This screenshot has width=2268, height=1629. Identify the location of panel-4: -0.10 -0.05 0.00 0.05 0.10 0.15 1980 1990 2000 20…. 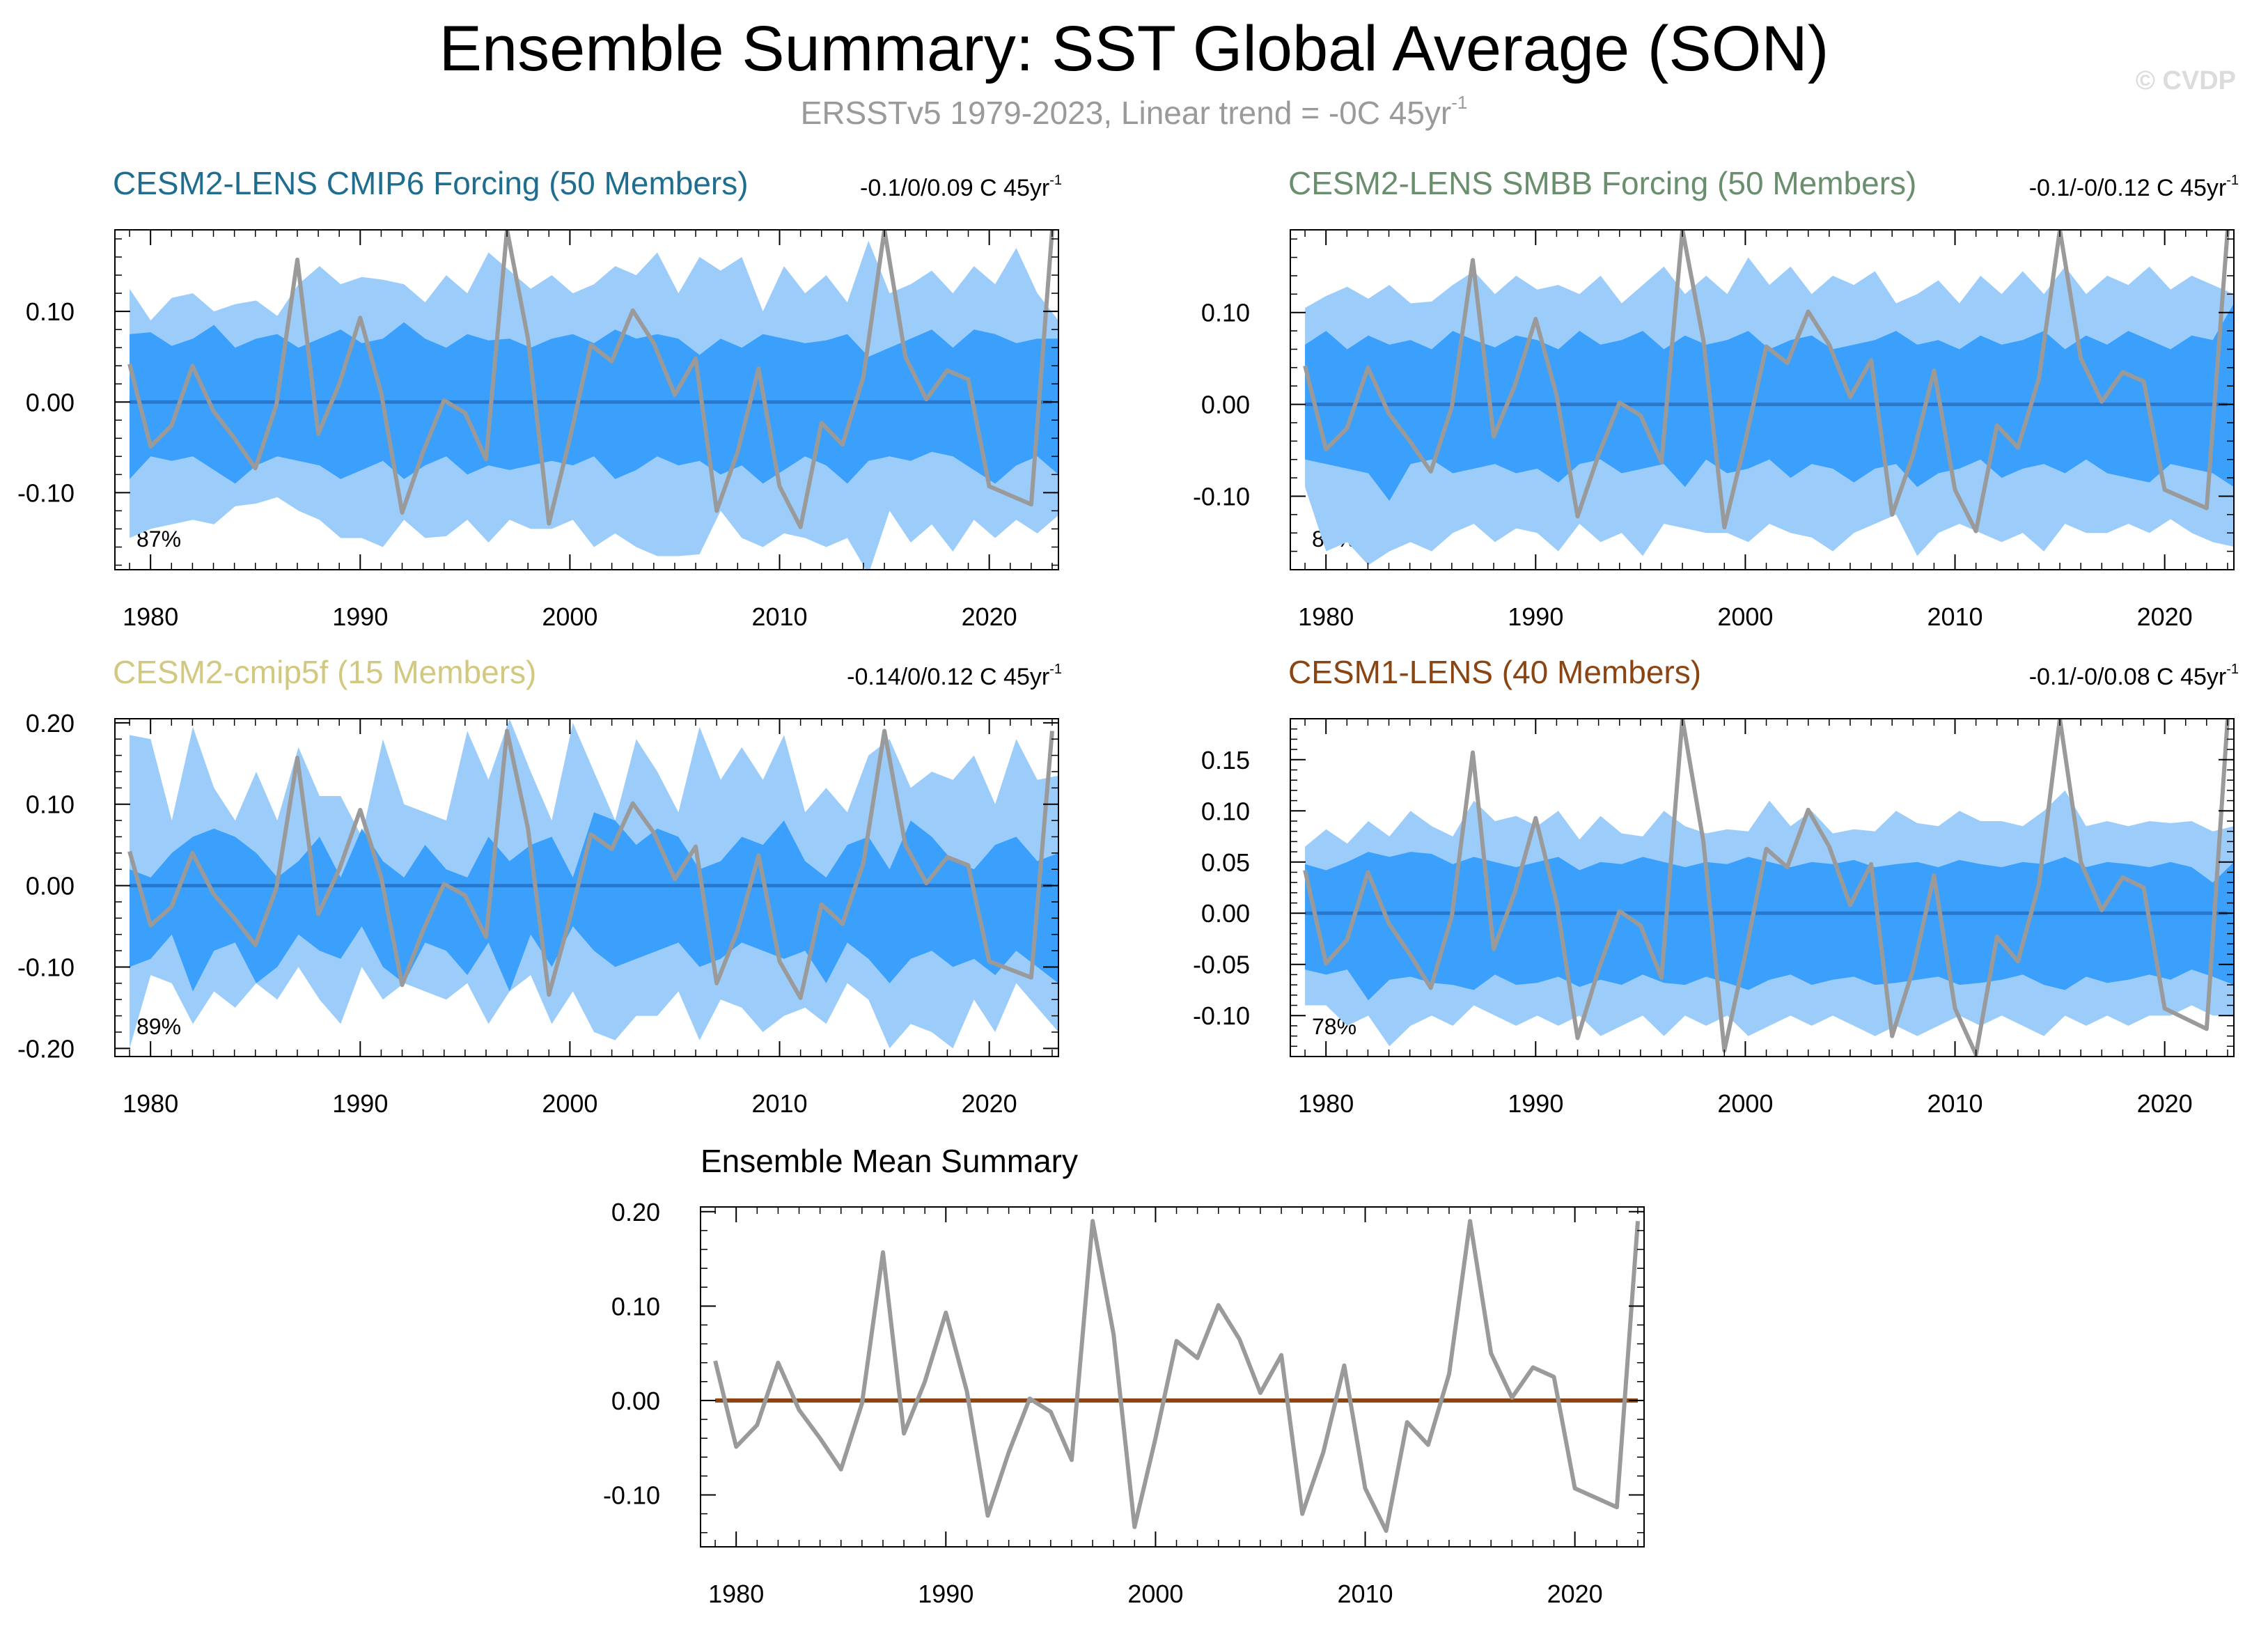
(1714, 918).